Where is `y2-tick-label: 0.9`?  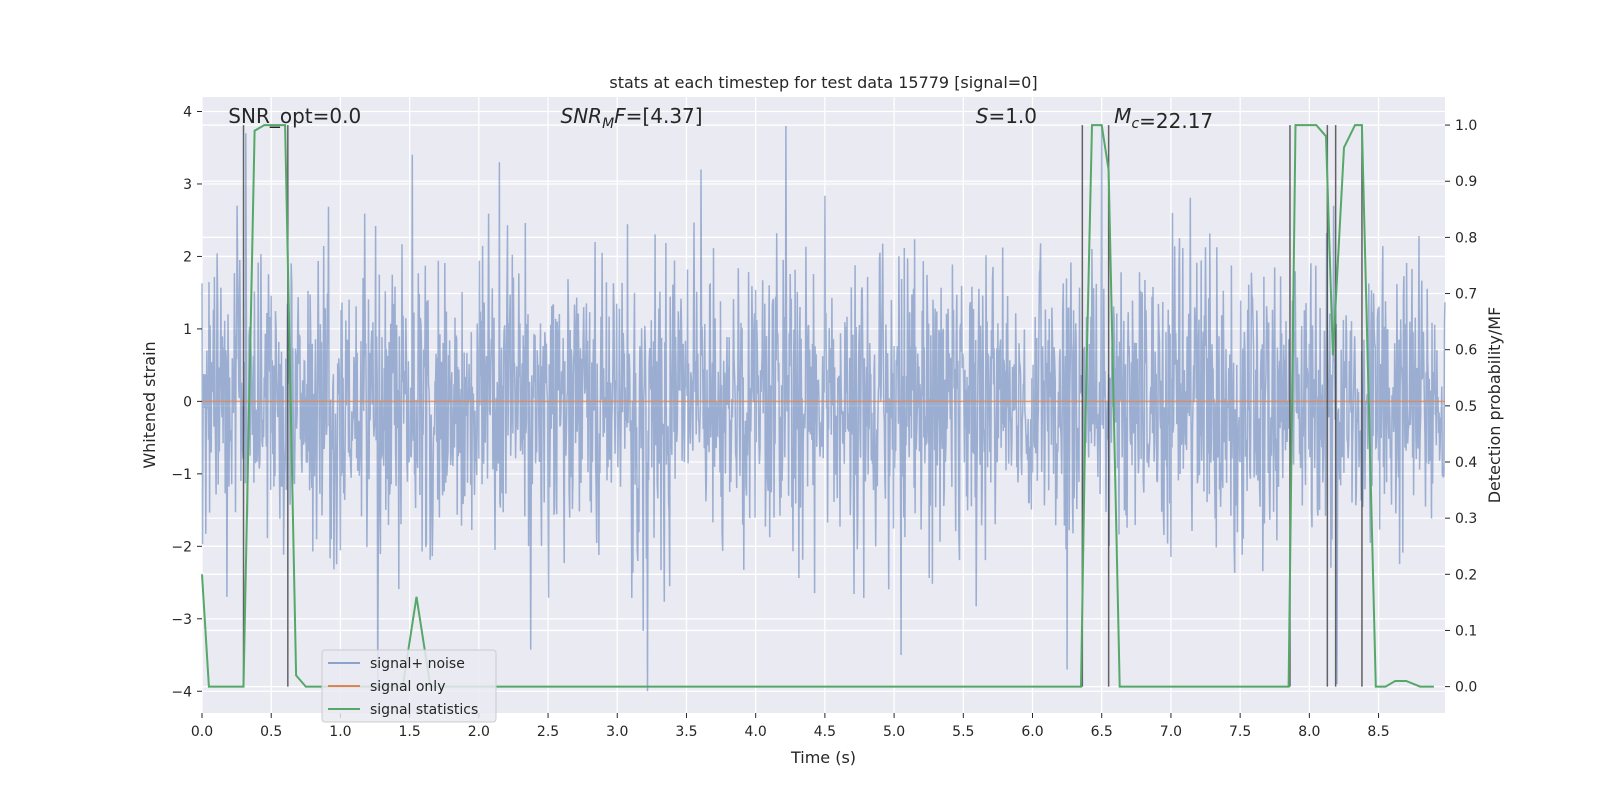
y2-tick-label: 0.9 is located at coordinates (1466, 182).